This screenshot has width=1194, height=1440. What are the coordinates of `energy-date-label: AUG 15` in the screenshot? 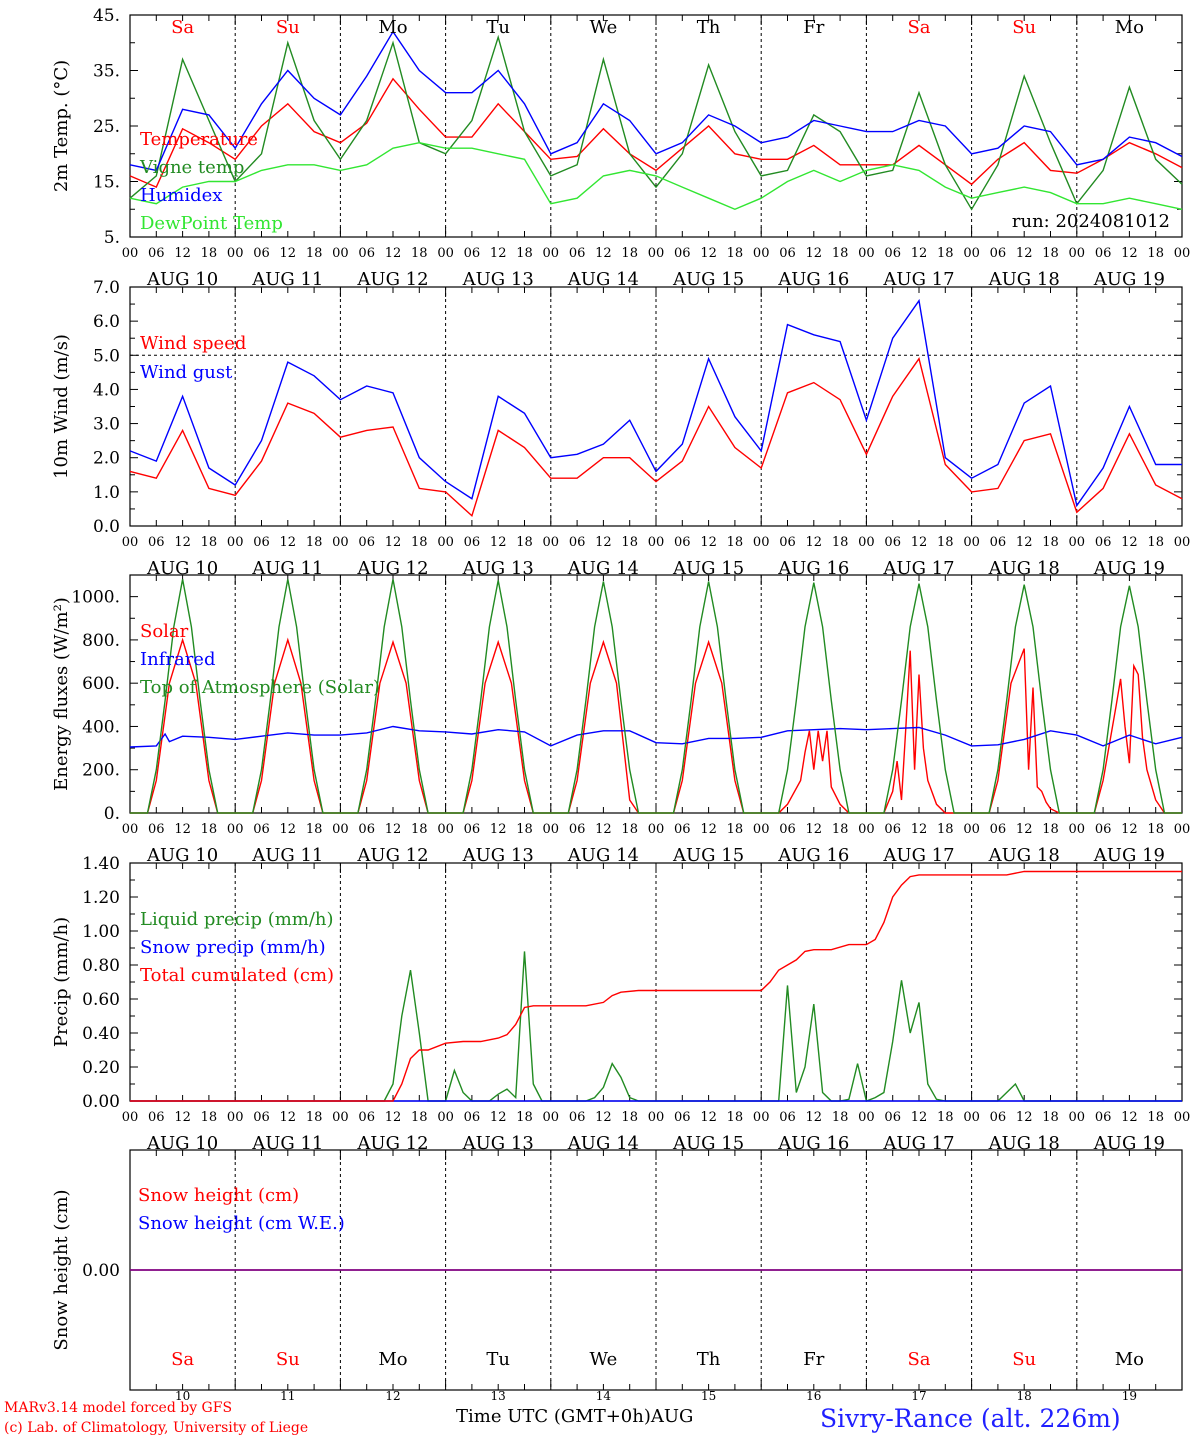 It's located at (708, 855).